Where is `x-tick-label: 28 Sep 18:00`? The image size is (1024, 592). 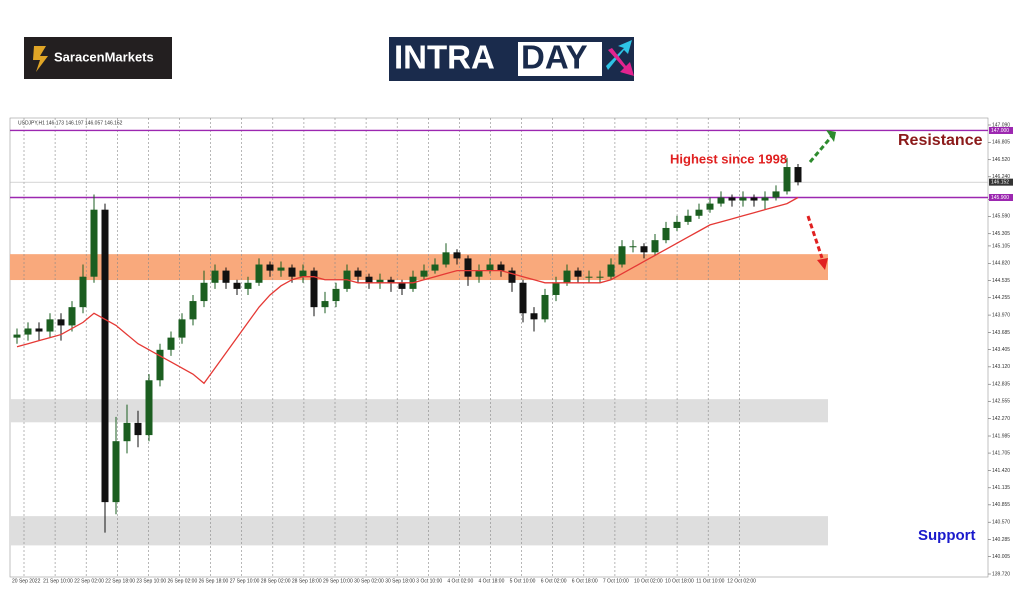 x-tick-label: 28 Sep 18:00 is located at coordinates (307, 581).